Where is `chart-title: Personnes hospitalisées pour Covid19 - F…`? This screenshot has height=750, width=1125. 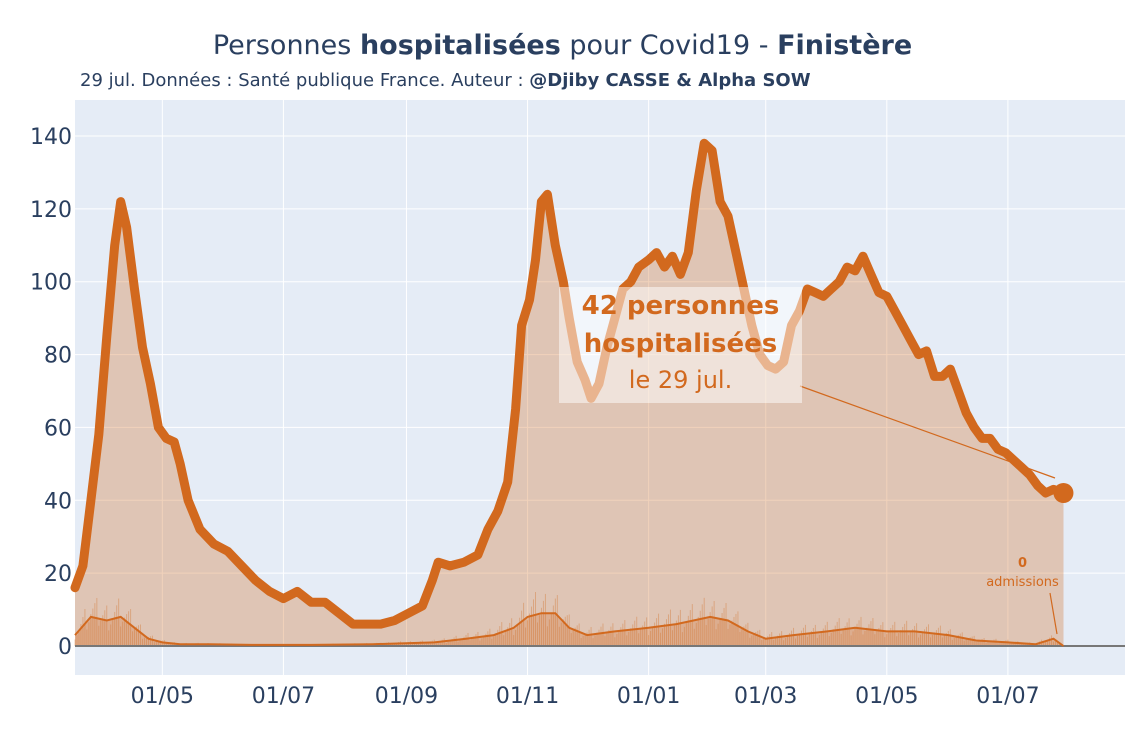 chart-title: Personnes hospitalisées pour Covid19 - F… is located at coordinates (562, 45).